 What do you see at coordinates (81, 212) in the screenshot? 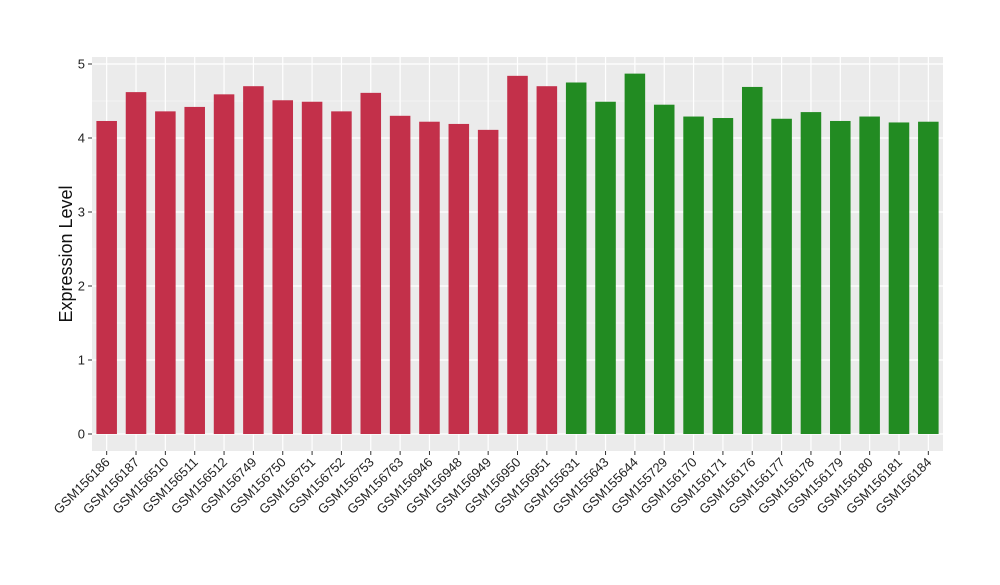
I see `y-tick-label: 3` at bounding box center [81, 212].